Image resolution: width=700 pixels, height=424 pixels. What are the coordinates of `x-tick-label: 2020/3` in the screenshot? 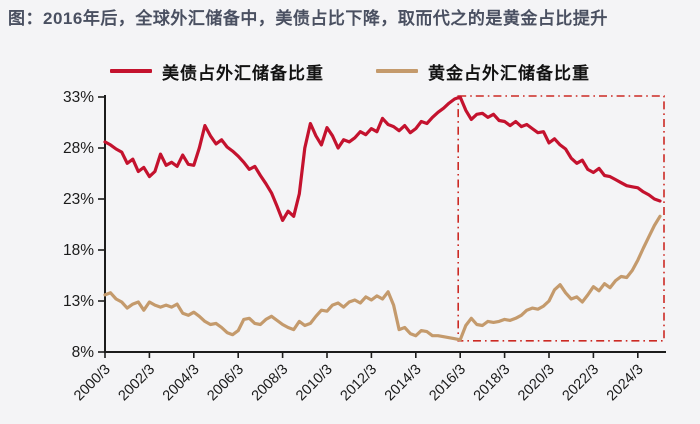 It's located at (536, 383).